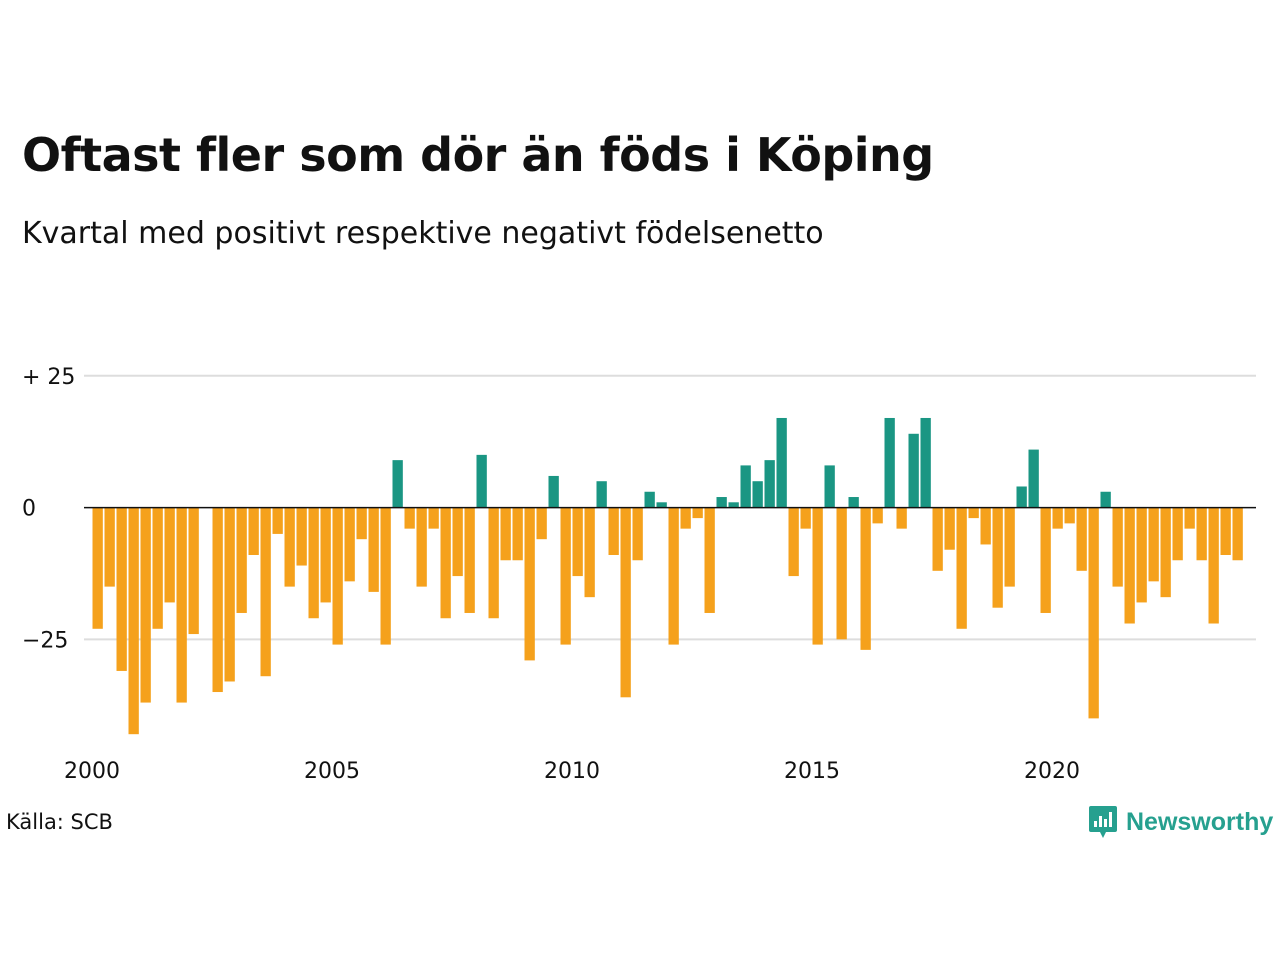  What do you see at coordinates (92, 771) in the screenshot?
I see `x-tick-label: 2000` at bounding box center [92, 771].